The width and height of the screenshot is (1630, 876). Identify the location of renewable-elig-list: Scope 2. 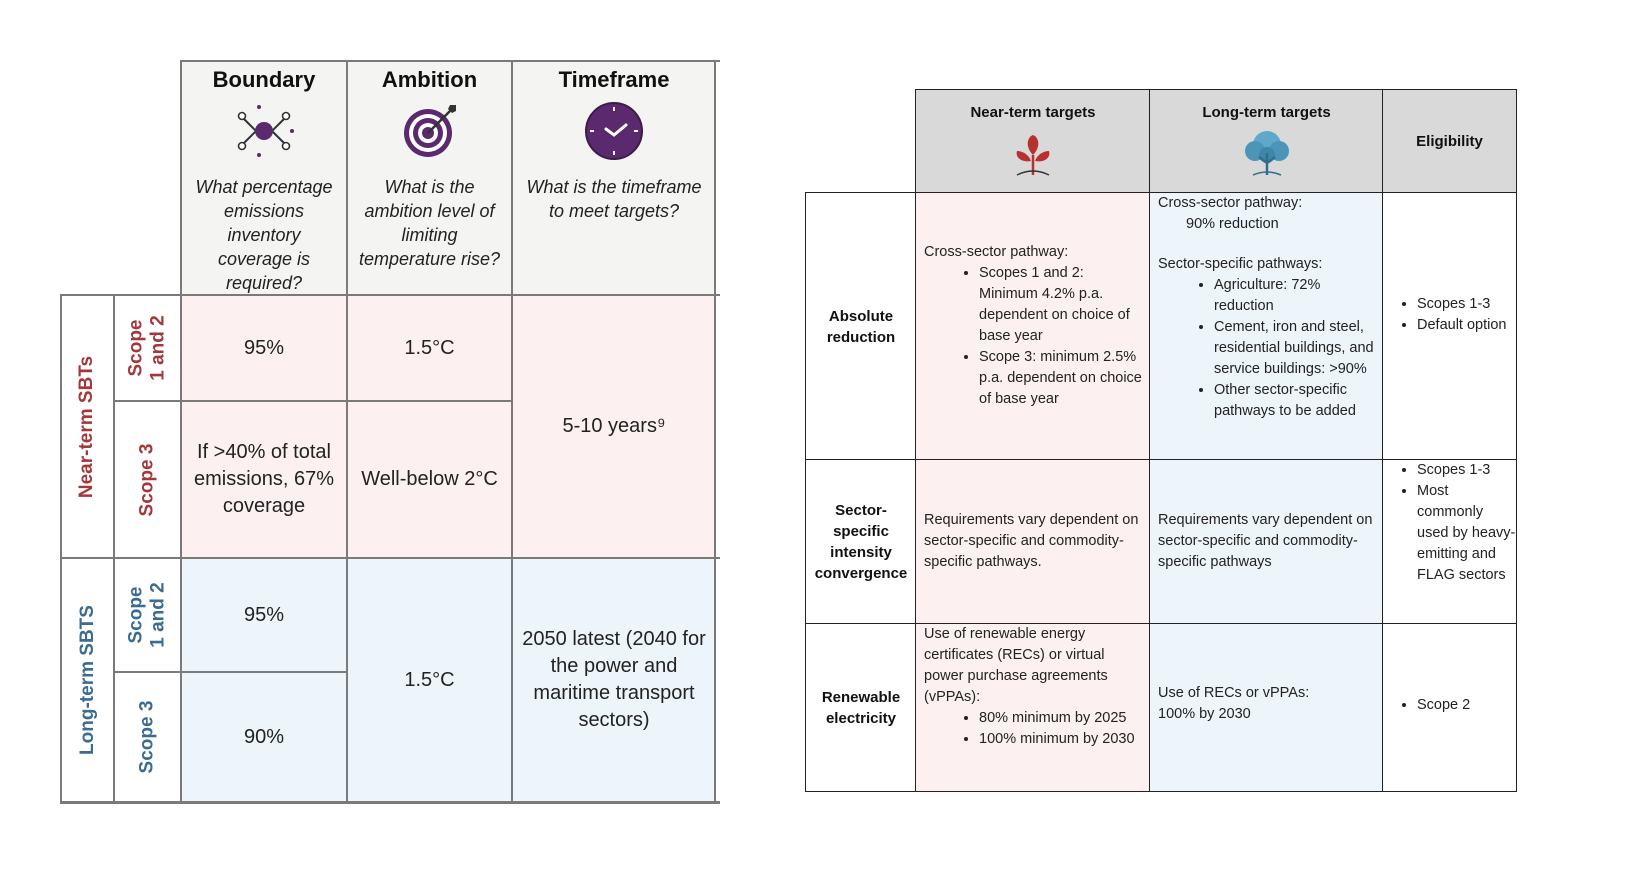
(1449, 705).